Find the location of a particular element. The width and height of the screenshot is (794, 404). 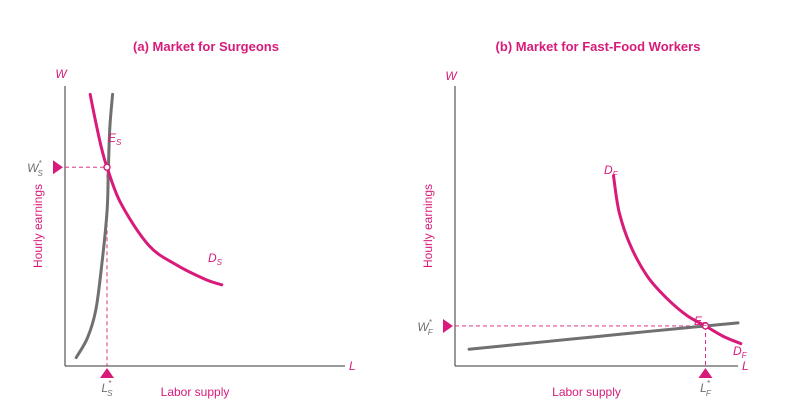

panel-a-y-axis-symbol: W is located at coordinates (61, 74).